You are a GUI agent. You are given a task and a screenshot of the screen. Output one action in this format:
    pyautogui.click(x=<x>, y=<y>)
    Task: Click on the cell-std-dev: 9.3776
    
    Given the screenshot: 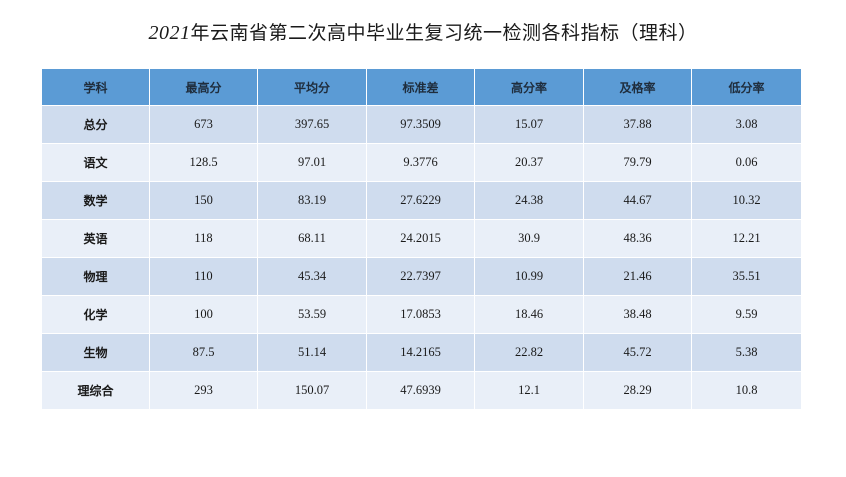 What is the action you would take?
    pyautogui.click(x=421, y=163)
    